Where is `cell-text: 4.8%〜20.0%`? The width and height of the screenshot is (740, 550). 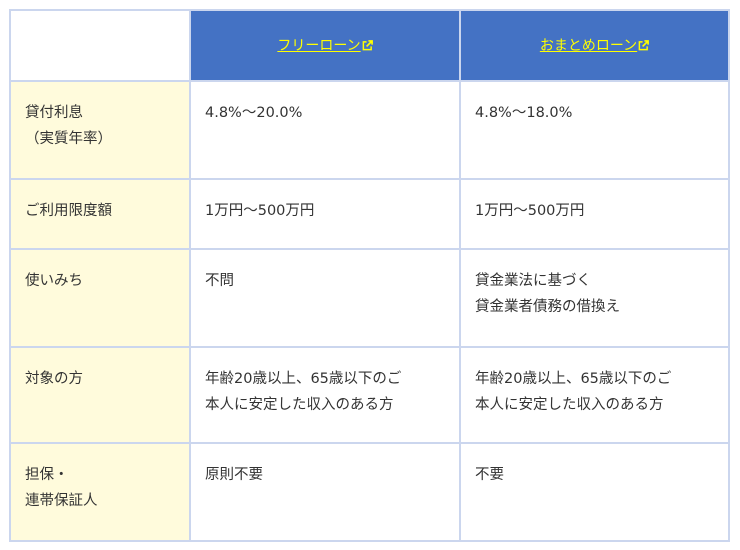 cell-text: 4.8%〜20.0% is located at coordinates (254, 113).